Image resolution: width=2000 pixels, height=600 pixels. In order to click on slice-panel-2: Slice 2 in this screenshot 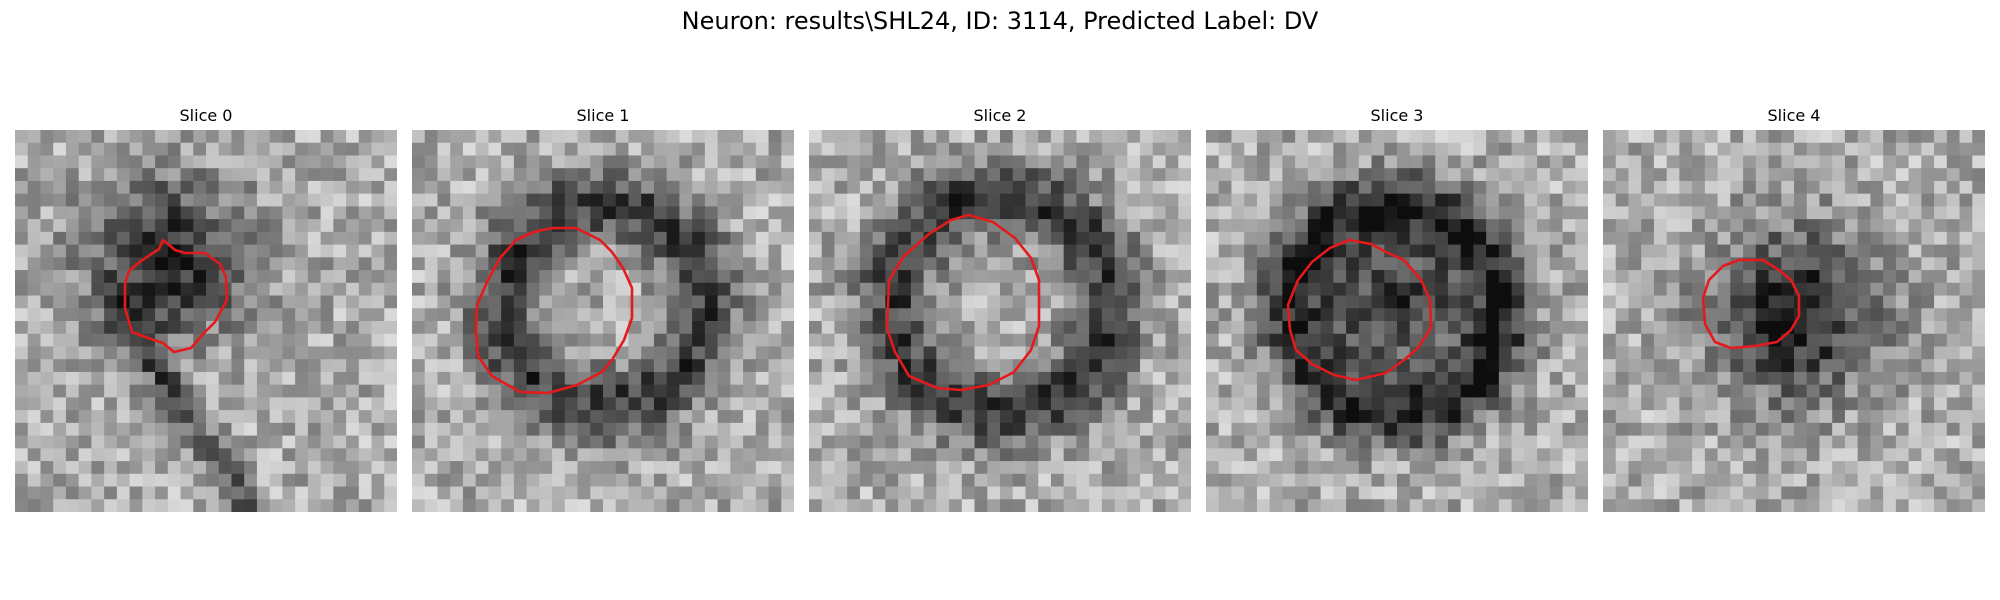, I will do `click(1000, 309)`.